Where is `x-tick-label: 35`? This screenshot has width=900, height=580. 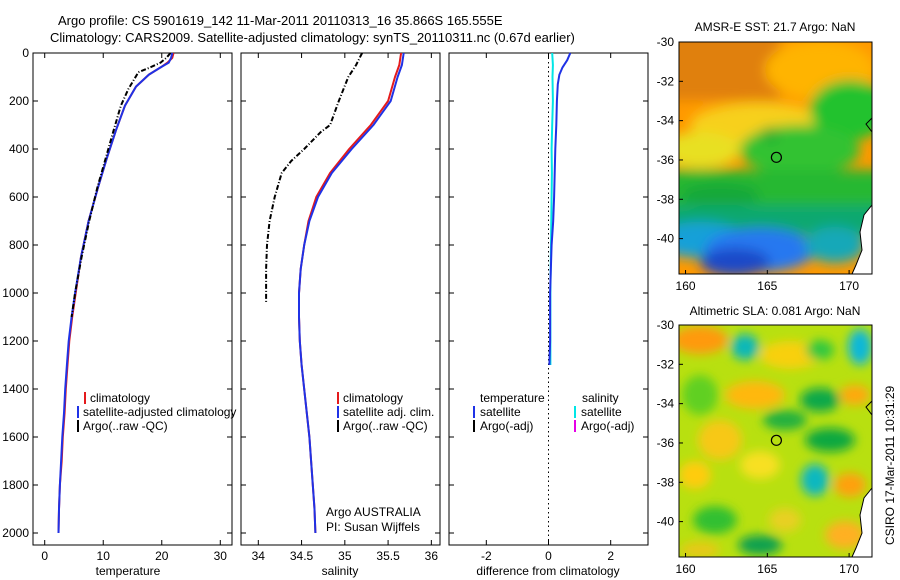 x-tick-label: 35 is located at coordinates (345, 556).